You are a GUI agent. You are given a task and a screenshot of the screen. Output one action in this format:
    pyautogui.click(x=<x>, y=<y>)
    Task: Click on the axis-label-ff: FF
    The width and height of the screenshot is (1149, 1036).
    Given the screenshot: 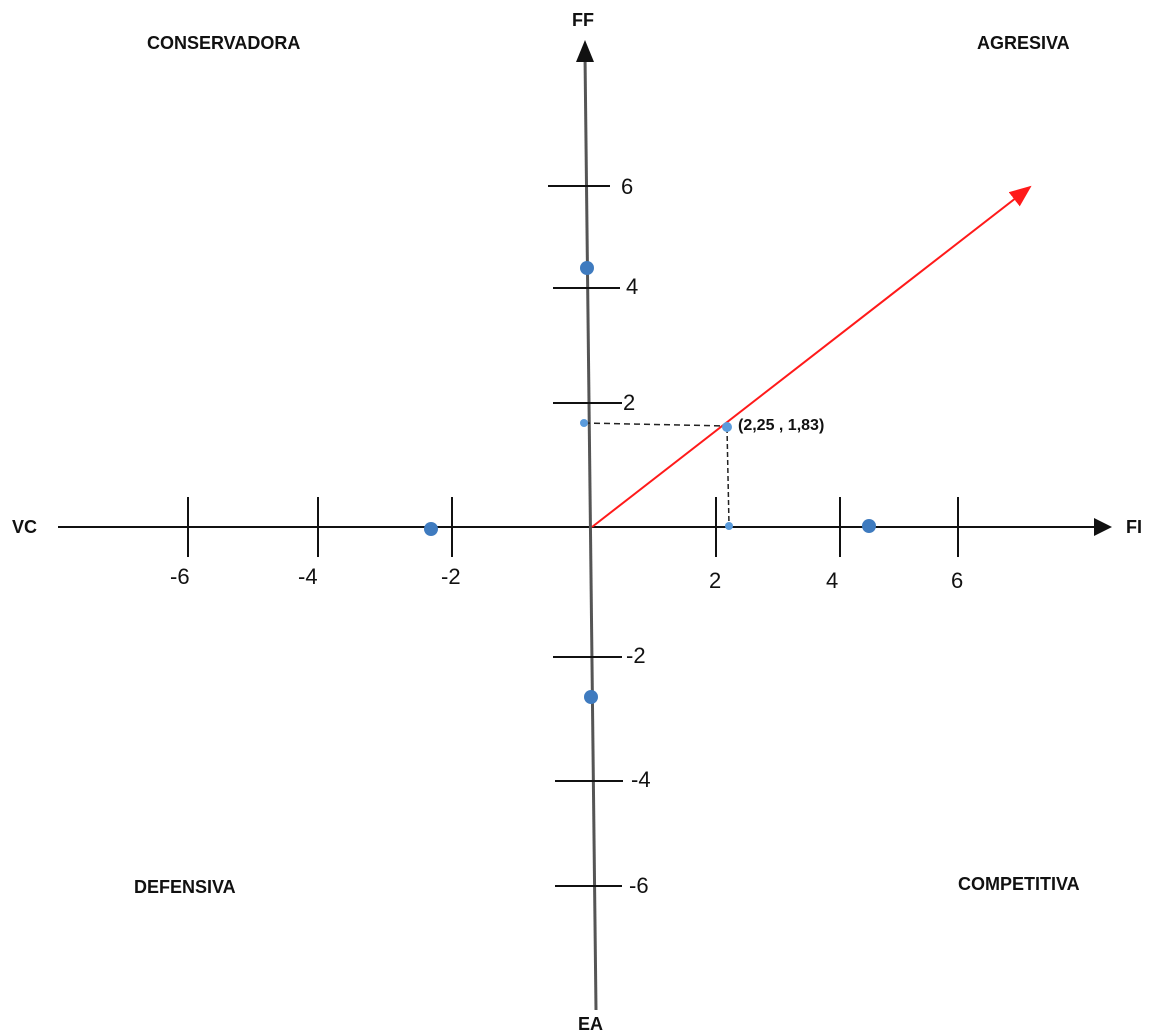 What is the action you would take?
    pyautogui.click(x=583, y=20)
    